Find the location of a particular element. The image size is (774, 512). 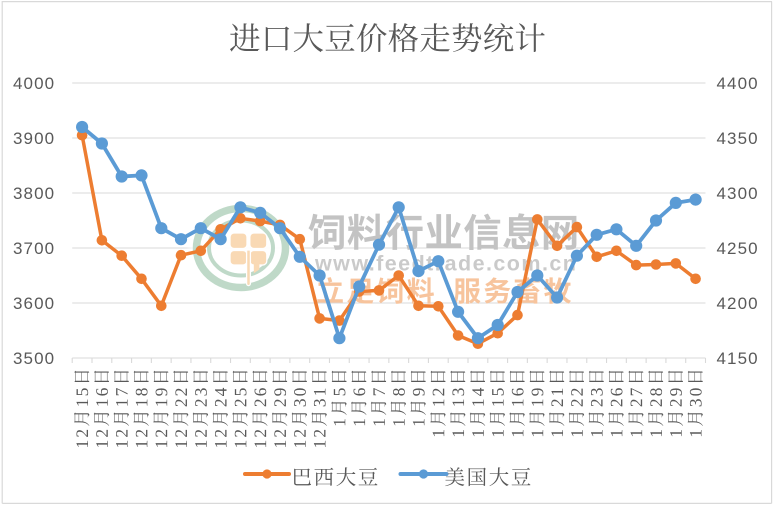

svg-text: 4250 is located at coordinates (738, 248).